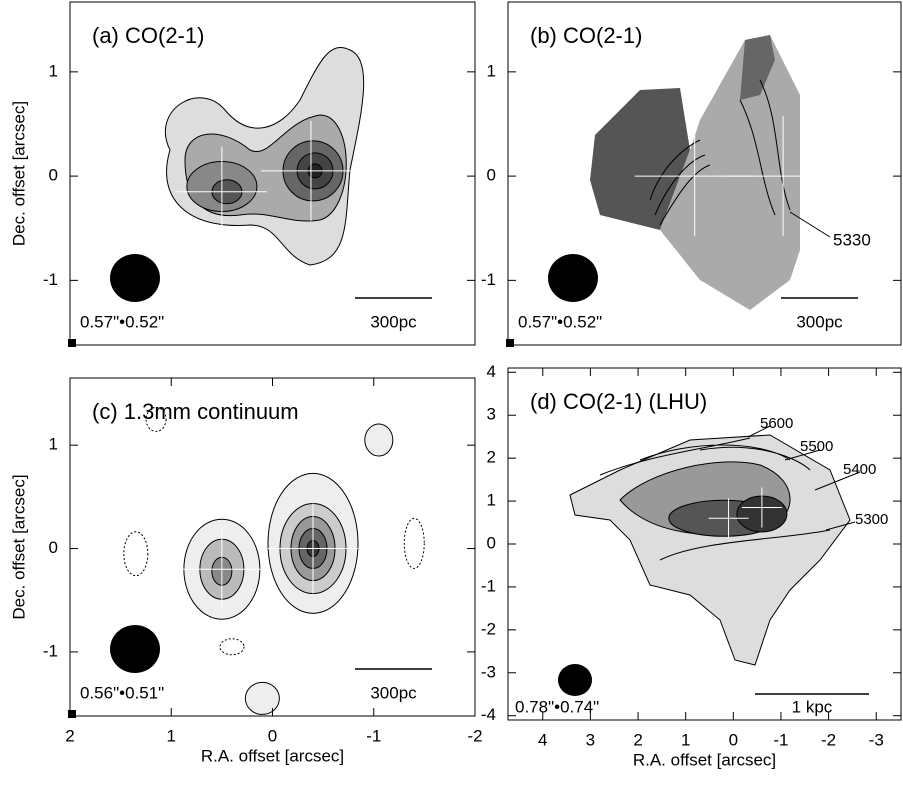  Describe the element at coordinates (148, 35) in the screenshot. I see `panel-title: (a) CO(2-1)` at that location.